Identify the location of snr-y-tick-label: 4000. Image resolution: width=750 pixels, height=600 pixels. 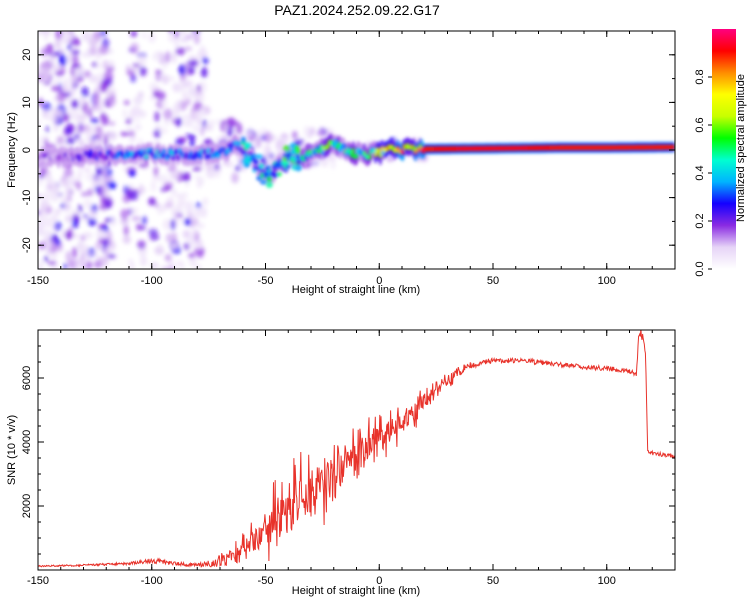
(27, 442).